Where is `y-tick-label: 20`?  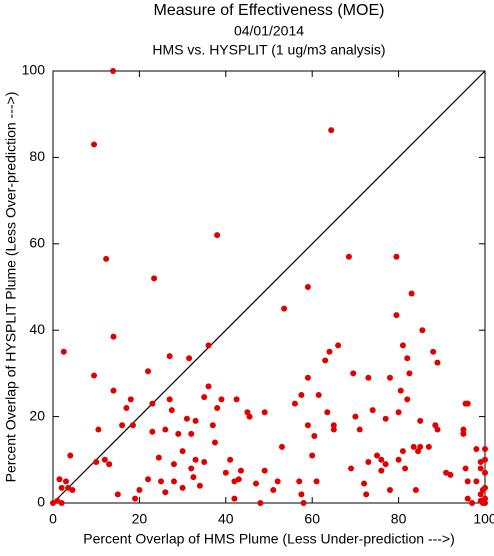 y-tick-label: 20 is located at coordinates (37, 415).